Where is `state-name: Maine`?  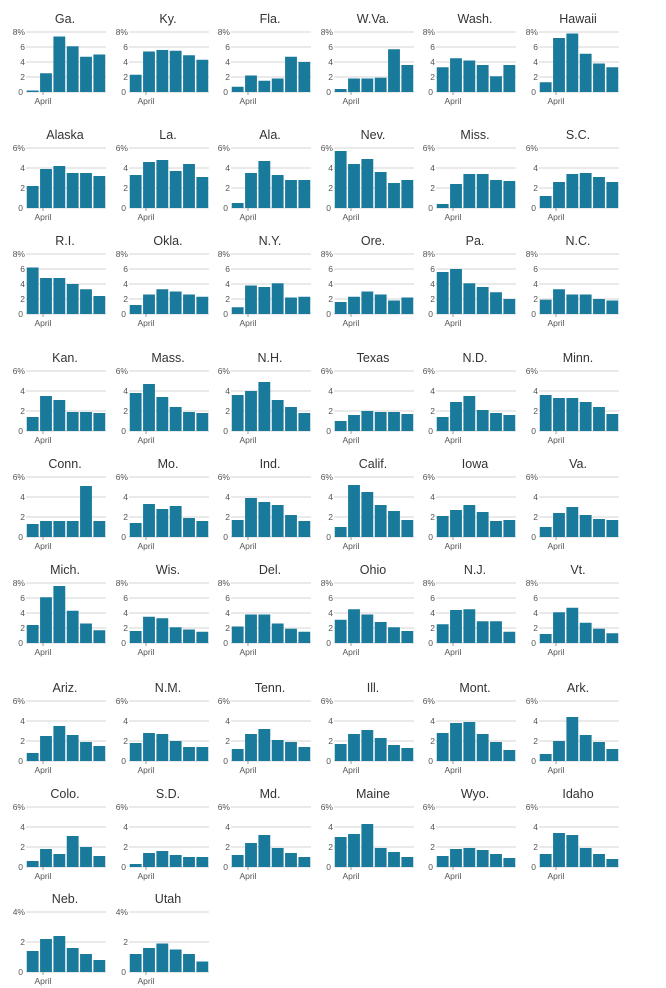
state-name: Maine is located at coordinates (373, 794).